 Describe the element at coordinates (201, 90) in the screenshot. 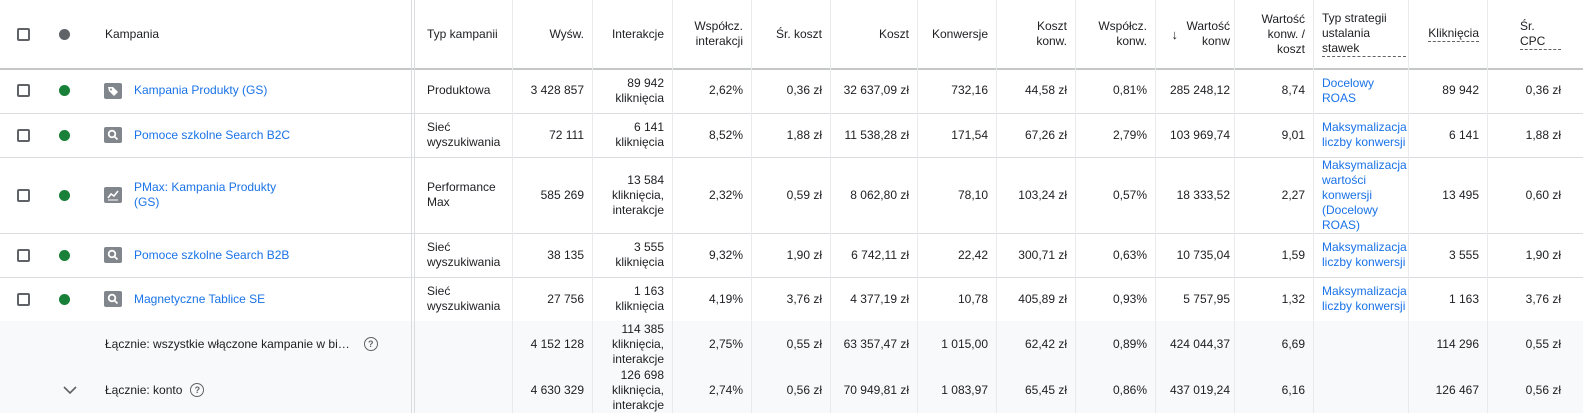

I see `campaign-name-link: Kampania Produkty (GS)` at that location.